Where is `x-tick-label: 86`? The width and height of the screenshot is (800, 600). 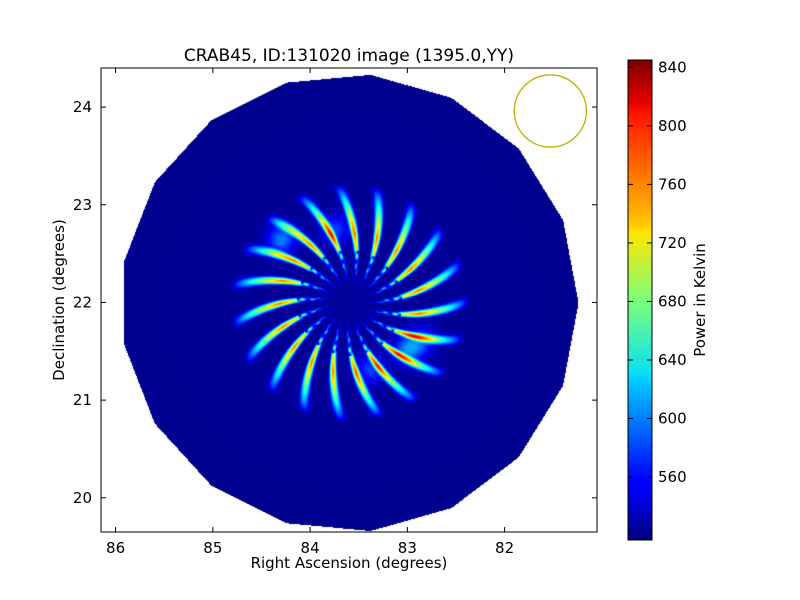 x-tick-label: 86 is located at coordinates (115, 548).